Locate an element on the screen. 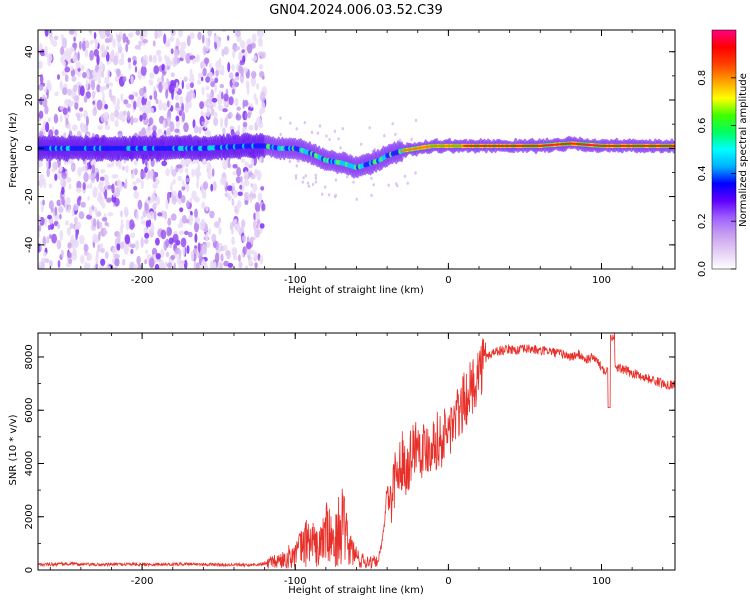 Image resolution: width=750 pixels, height=600 pixels. spectrogram-xlabel: Height of straight line (km) is located at coordinates (356, 290).